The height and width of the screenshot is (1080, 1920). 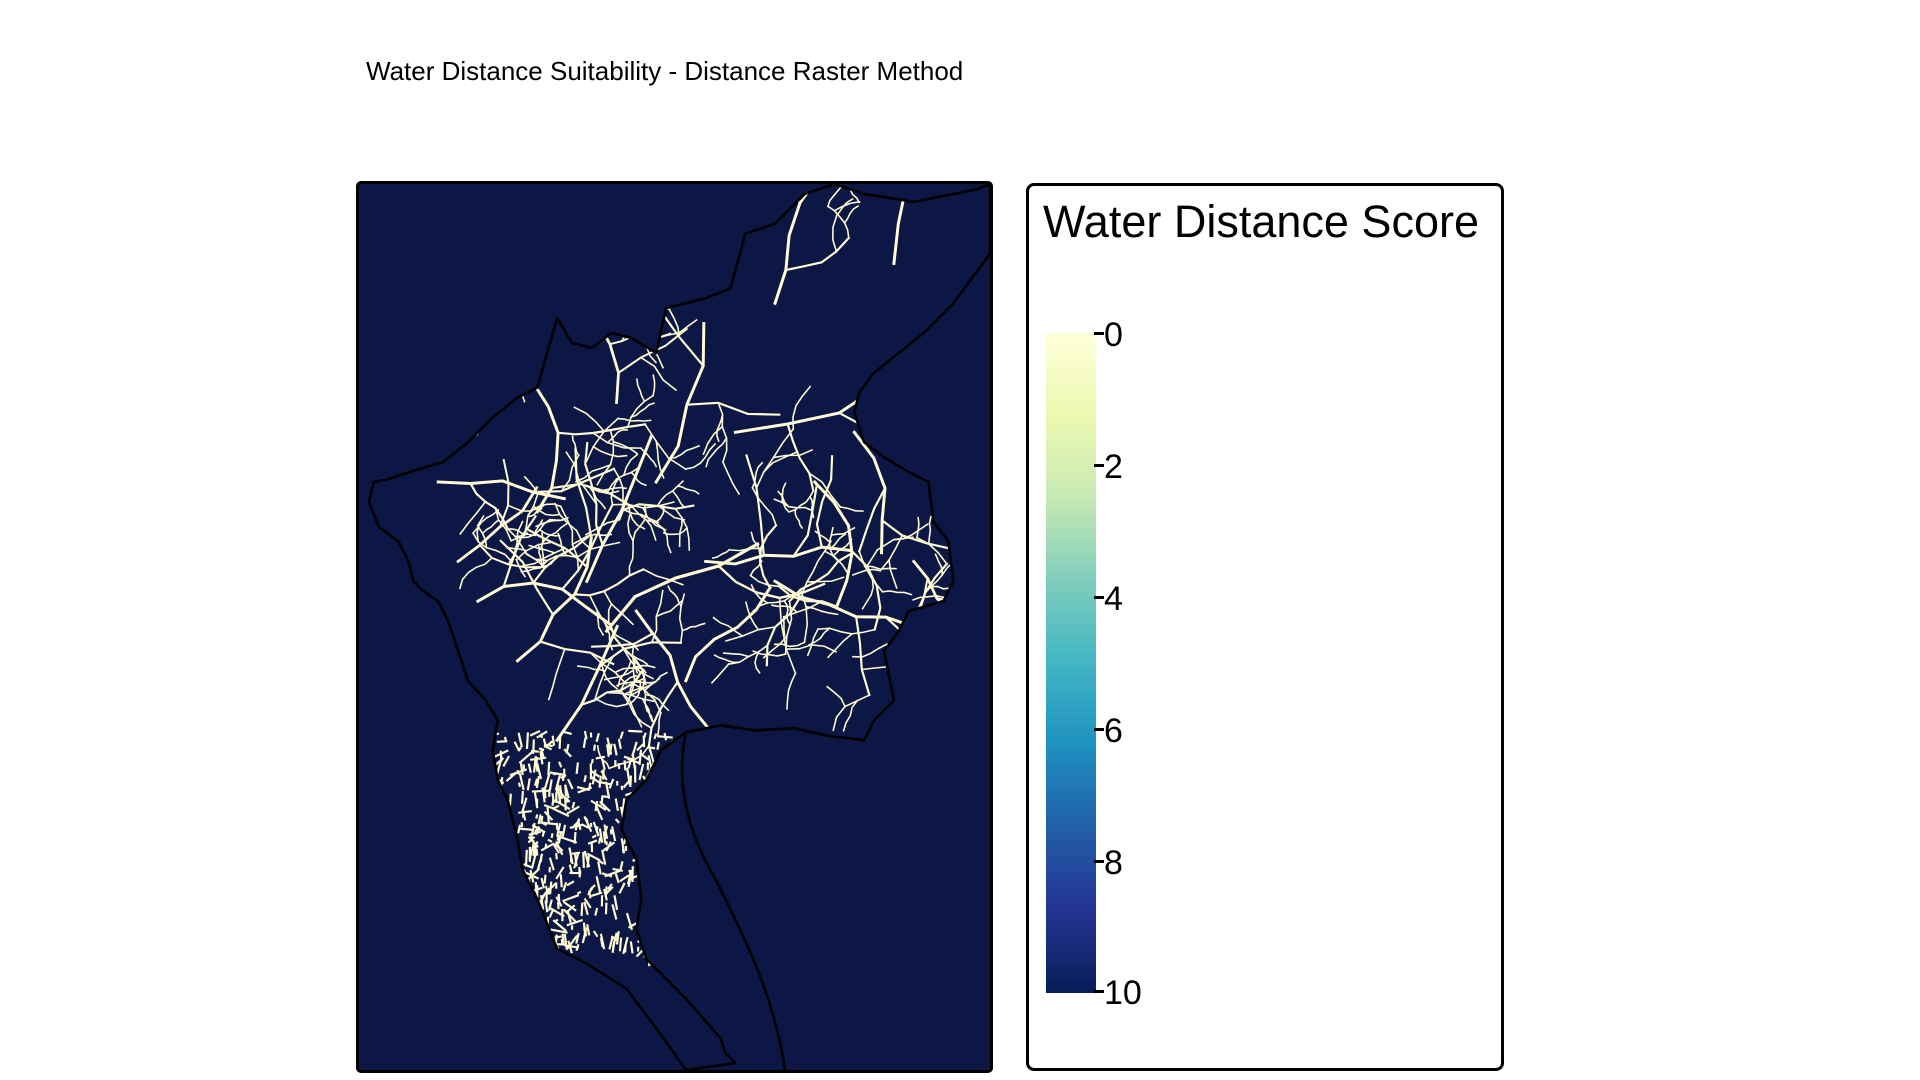 What do you see at coordinates (1113, 599) in the screenshot?
I see `legend-label-4: 4` at bounding box center [1113, 599].